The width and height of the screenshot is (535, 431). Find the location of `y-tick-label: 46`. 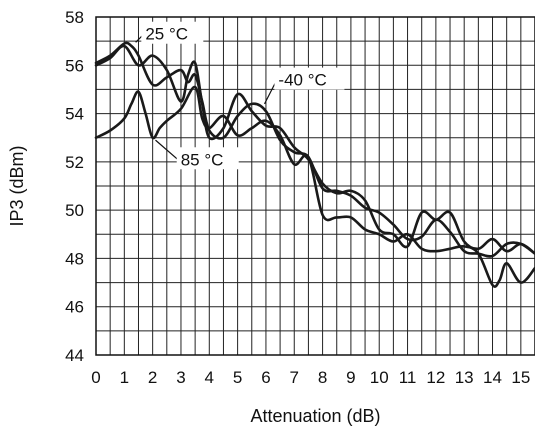

y-tick-label: 46 is located at coordinates (74, 307).